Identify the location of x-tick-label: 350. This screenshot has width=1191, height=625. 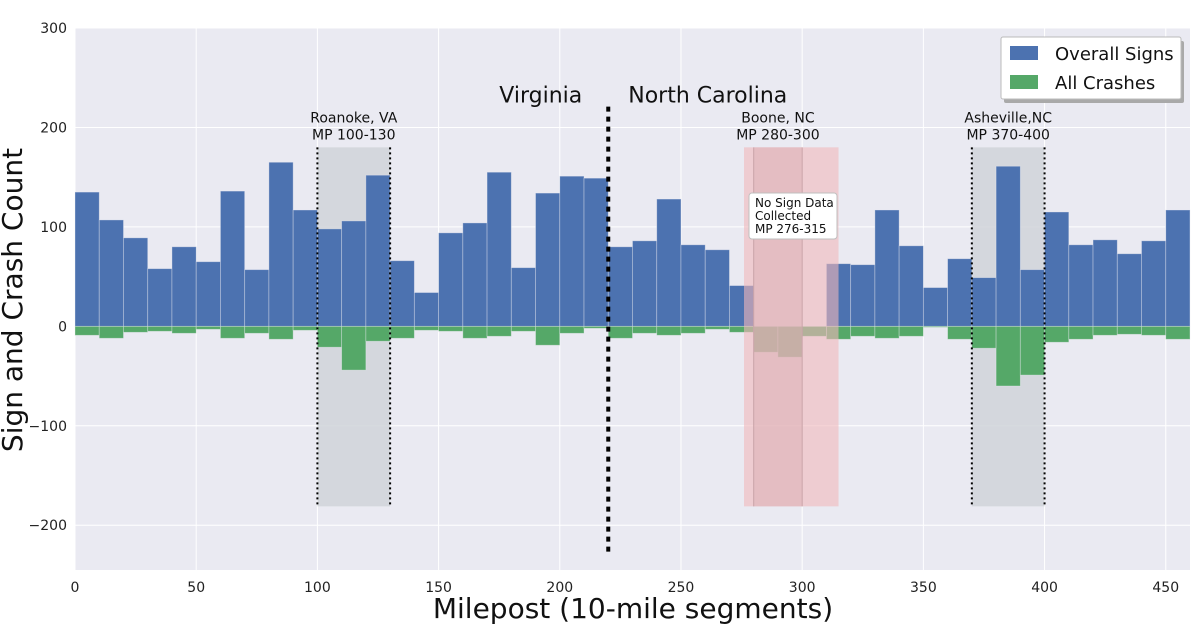
(923, 588).